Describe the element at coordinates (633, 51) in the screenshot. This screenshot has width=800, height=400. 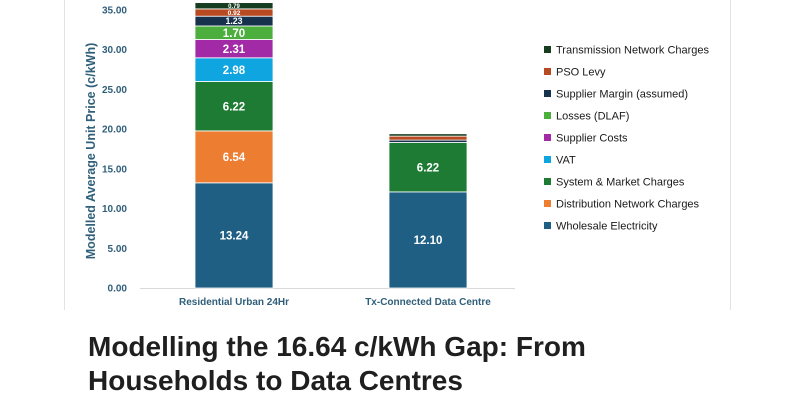
I see `legend-label: Transmission Network Charges` at that location.